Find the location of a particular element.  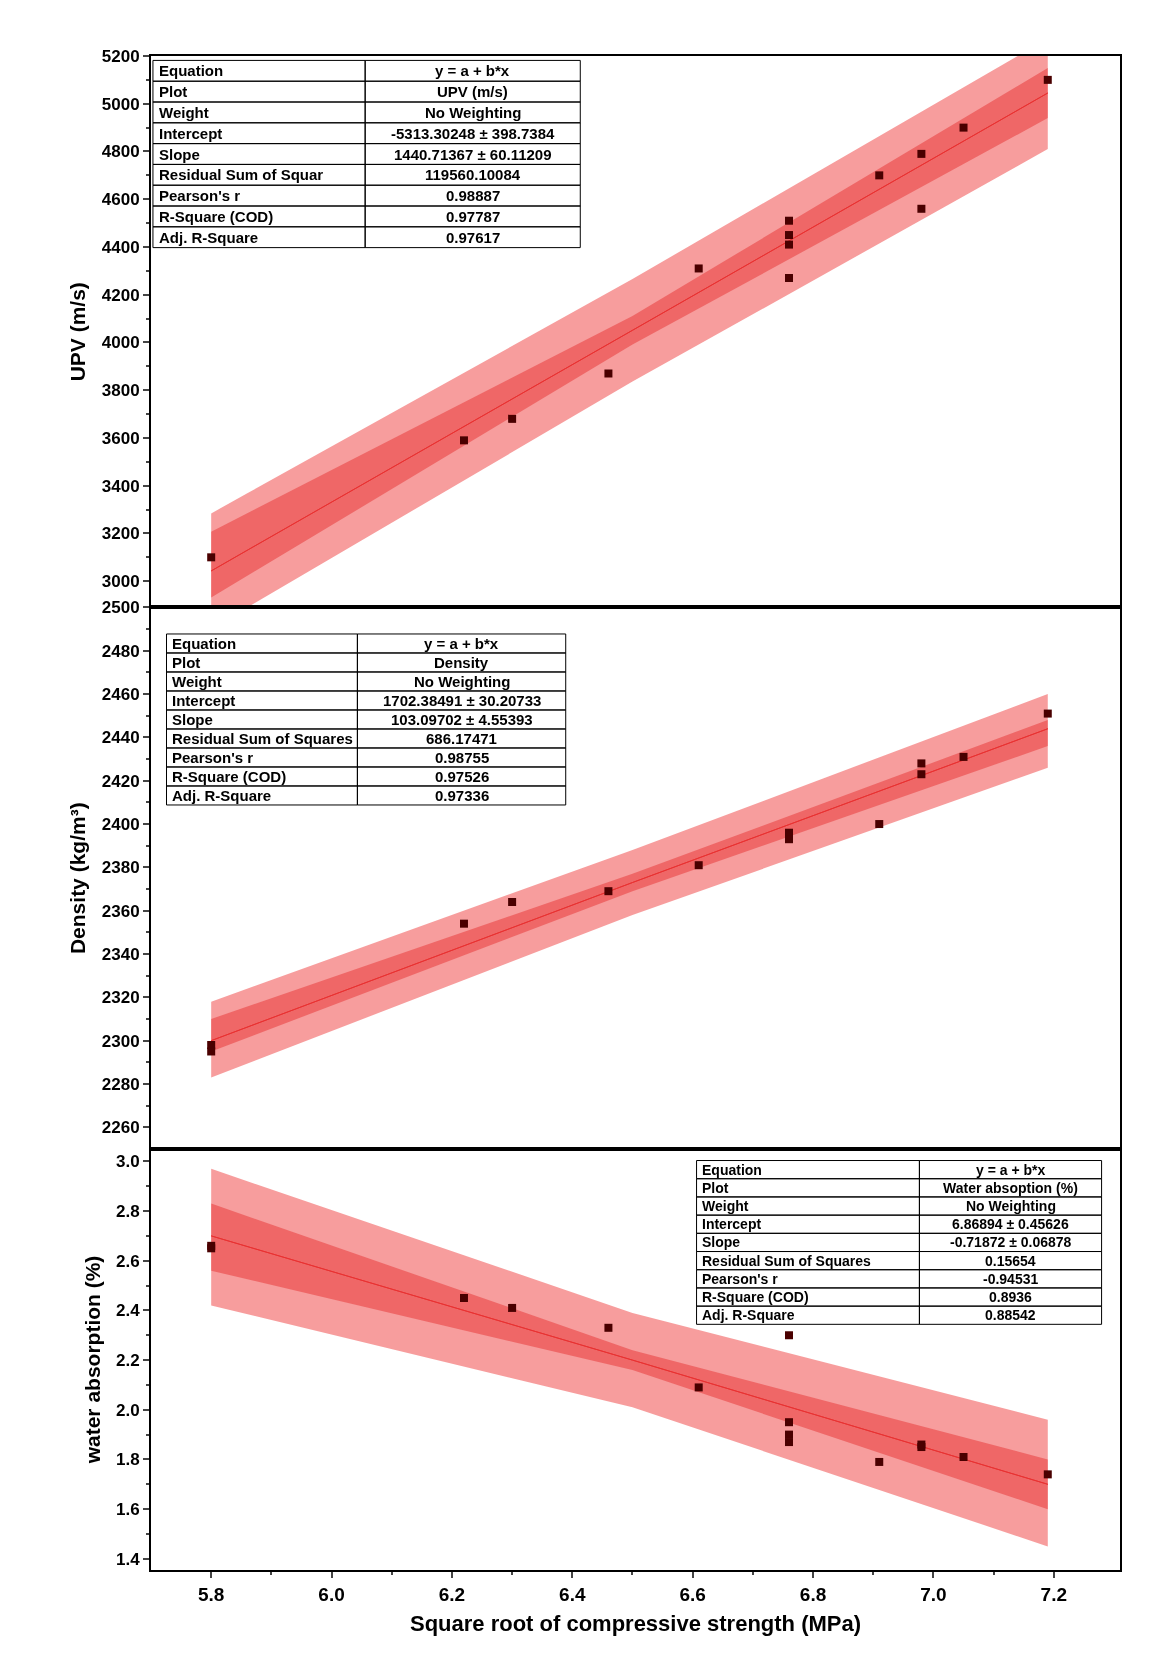

x-tick-label: 6.6 is located at coordinates (692, 1594).